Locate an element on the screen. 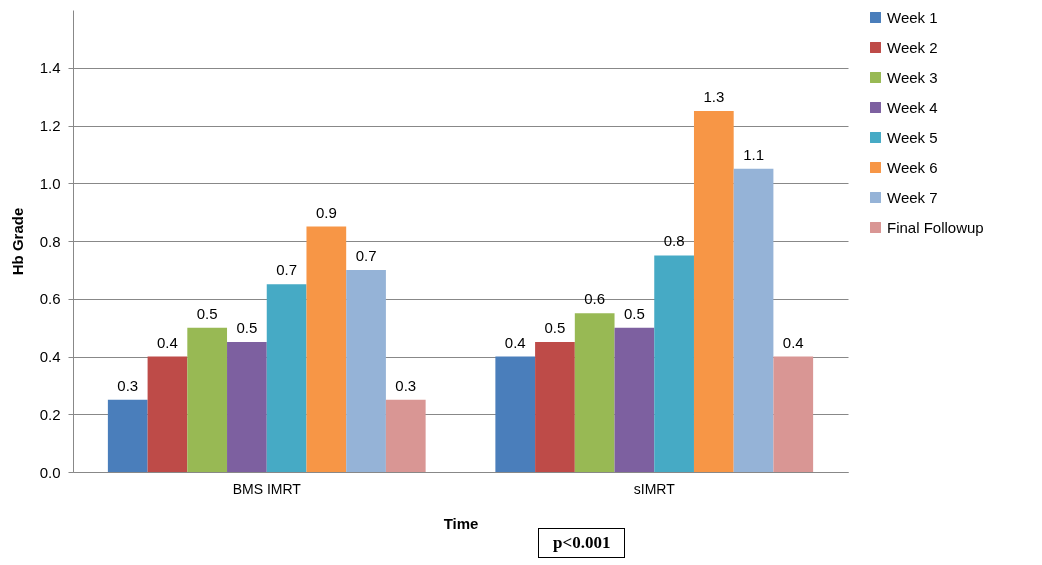  y-tick-label: 0.2 is located at coordinates (50, 414).